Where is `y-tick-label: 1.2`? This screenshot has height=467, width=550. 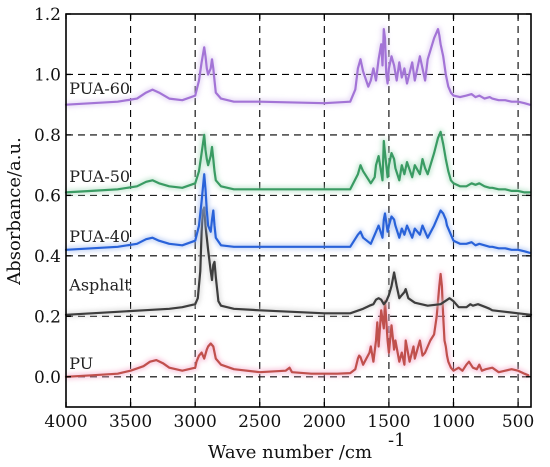 y-tick-label: 1.2 is located at coordinates (47, 15).